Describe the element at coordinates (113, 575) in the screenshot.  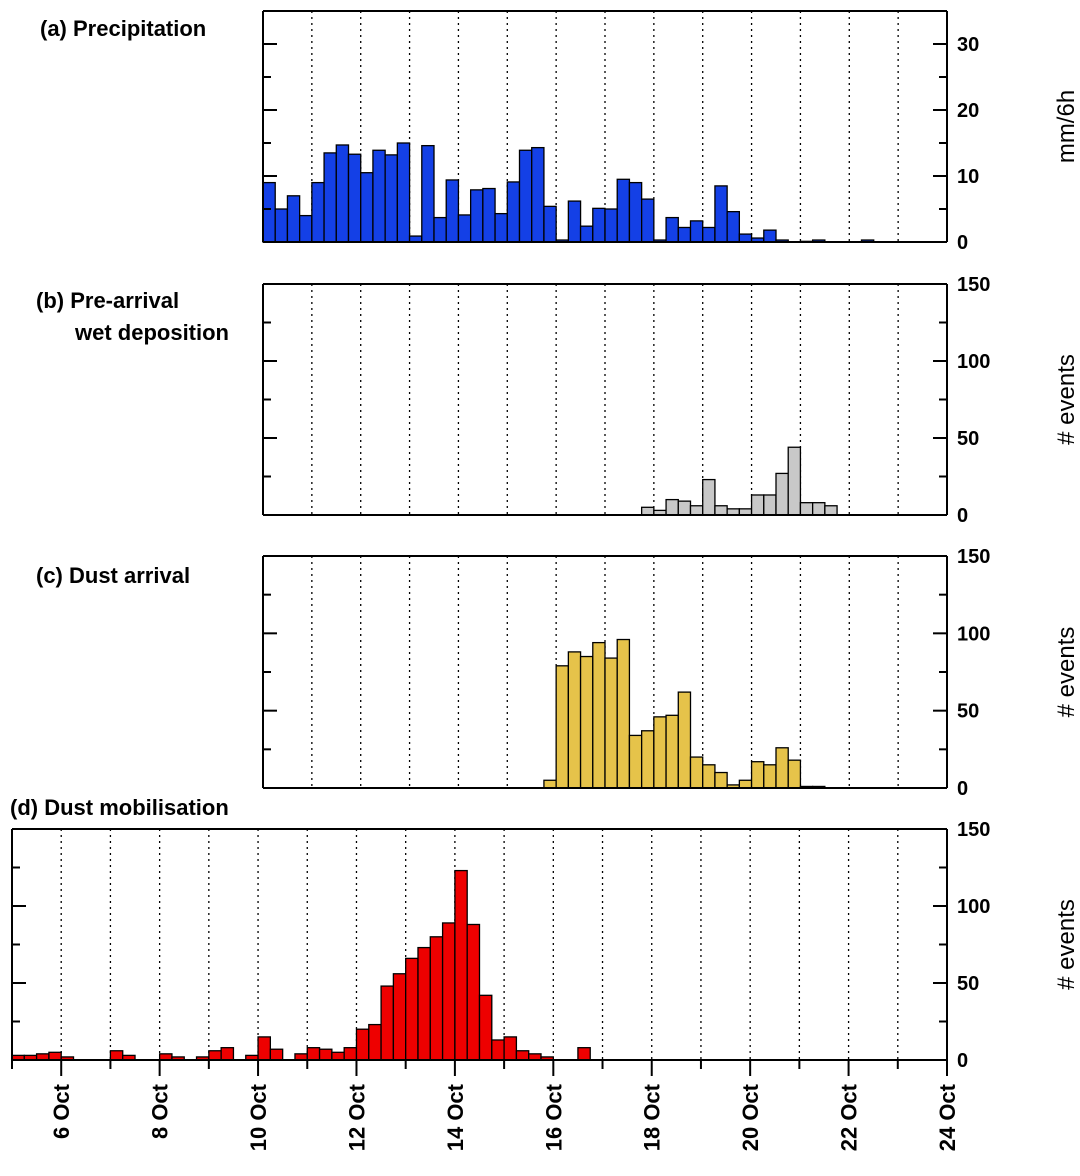
I see `panel-title: (c) Dust arrival` at that location.